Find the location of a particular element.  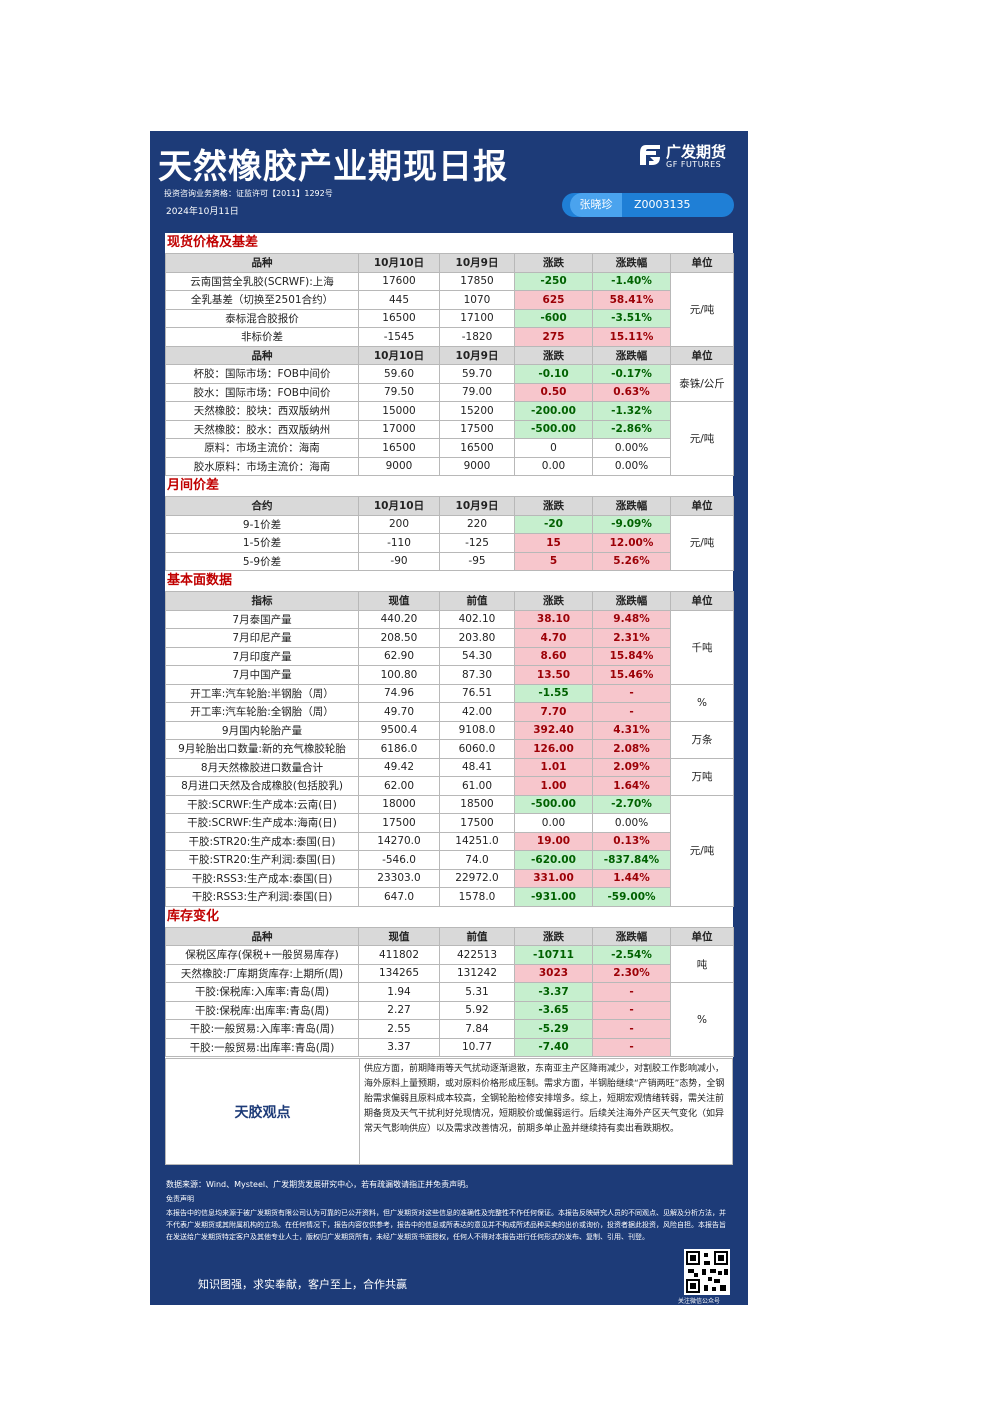

header-row: 合约 10月10日 10月9日 涨跌 涨跌幅 单位 is located at coordinates (449, 506).